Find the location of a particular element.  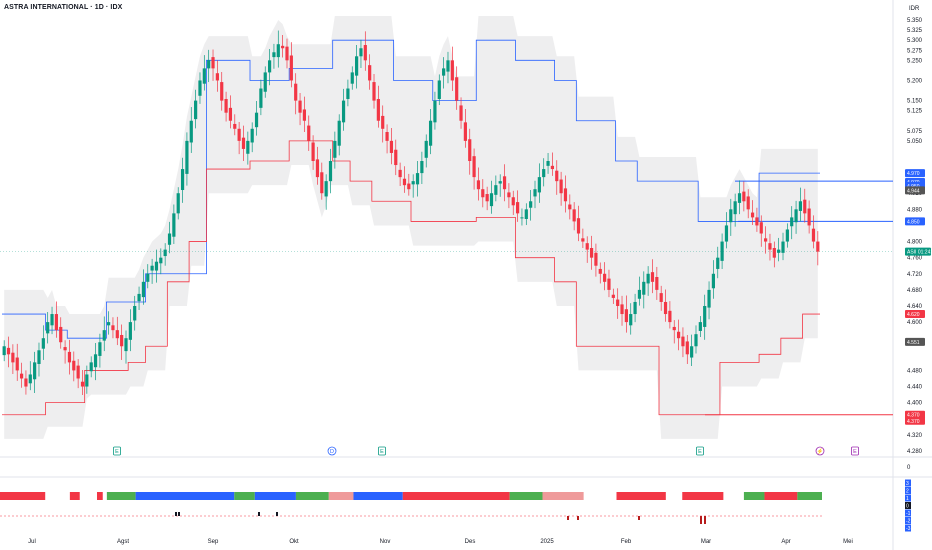

time-axis-label: Apr is located at coordinates (785, 542).